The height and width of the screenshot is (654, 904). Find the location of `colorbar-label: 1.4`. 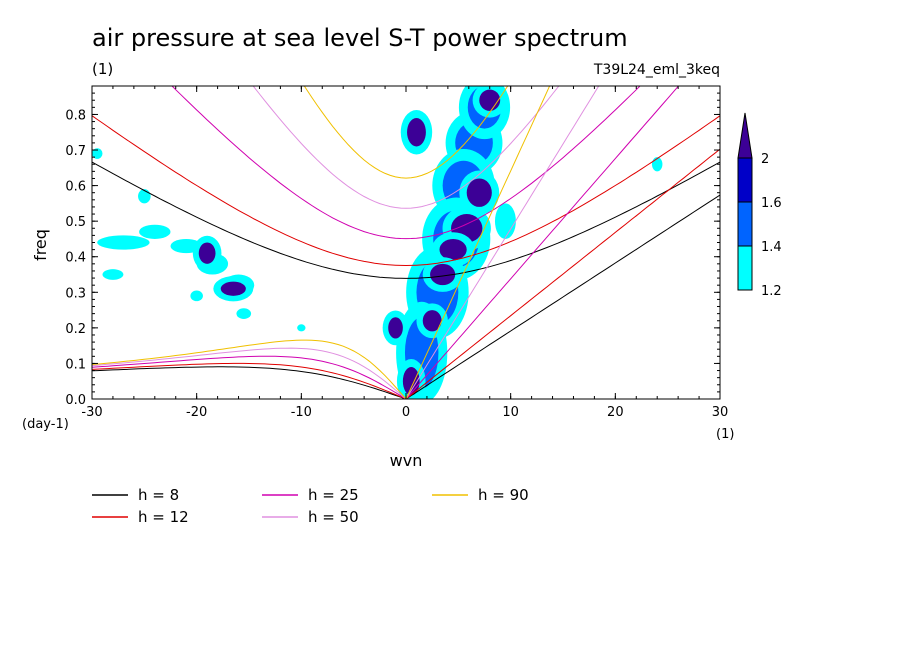

colorbar-label: 1.4 is located at coordinates (771, 247).